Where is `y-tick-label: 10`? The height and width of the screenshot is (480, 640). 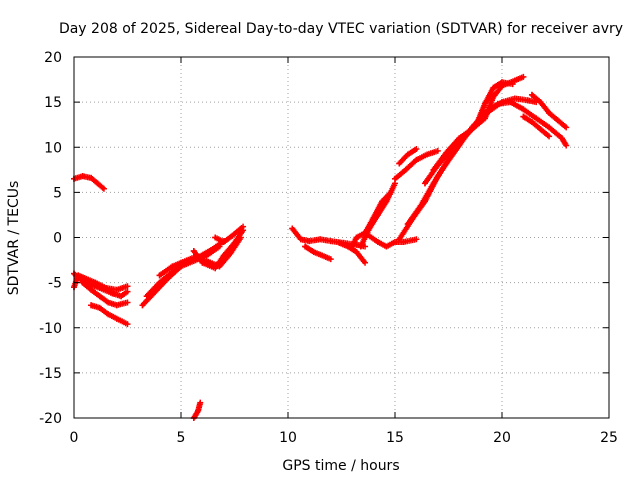
y-tick-label: 10 is located at coordinates (53, 148).